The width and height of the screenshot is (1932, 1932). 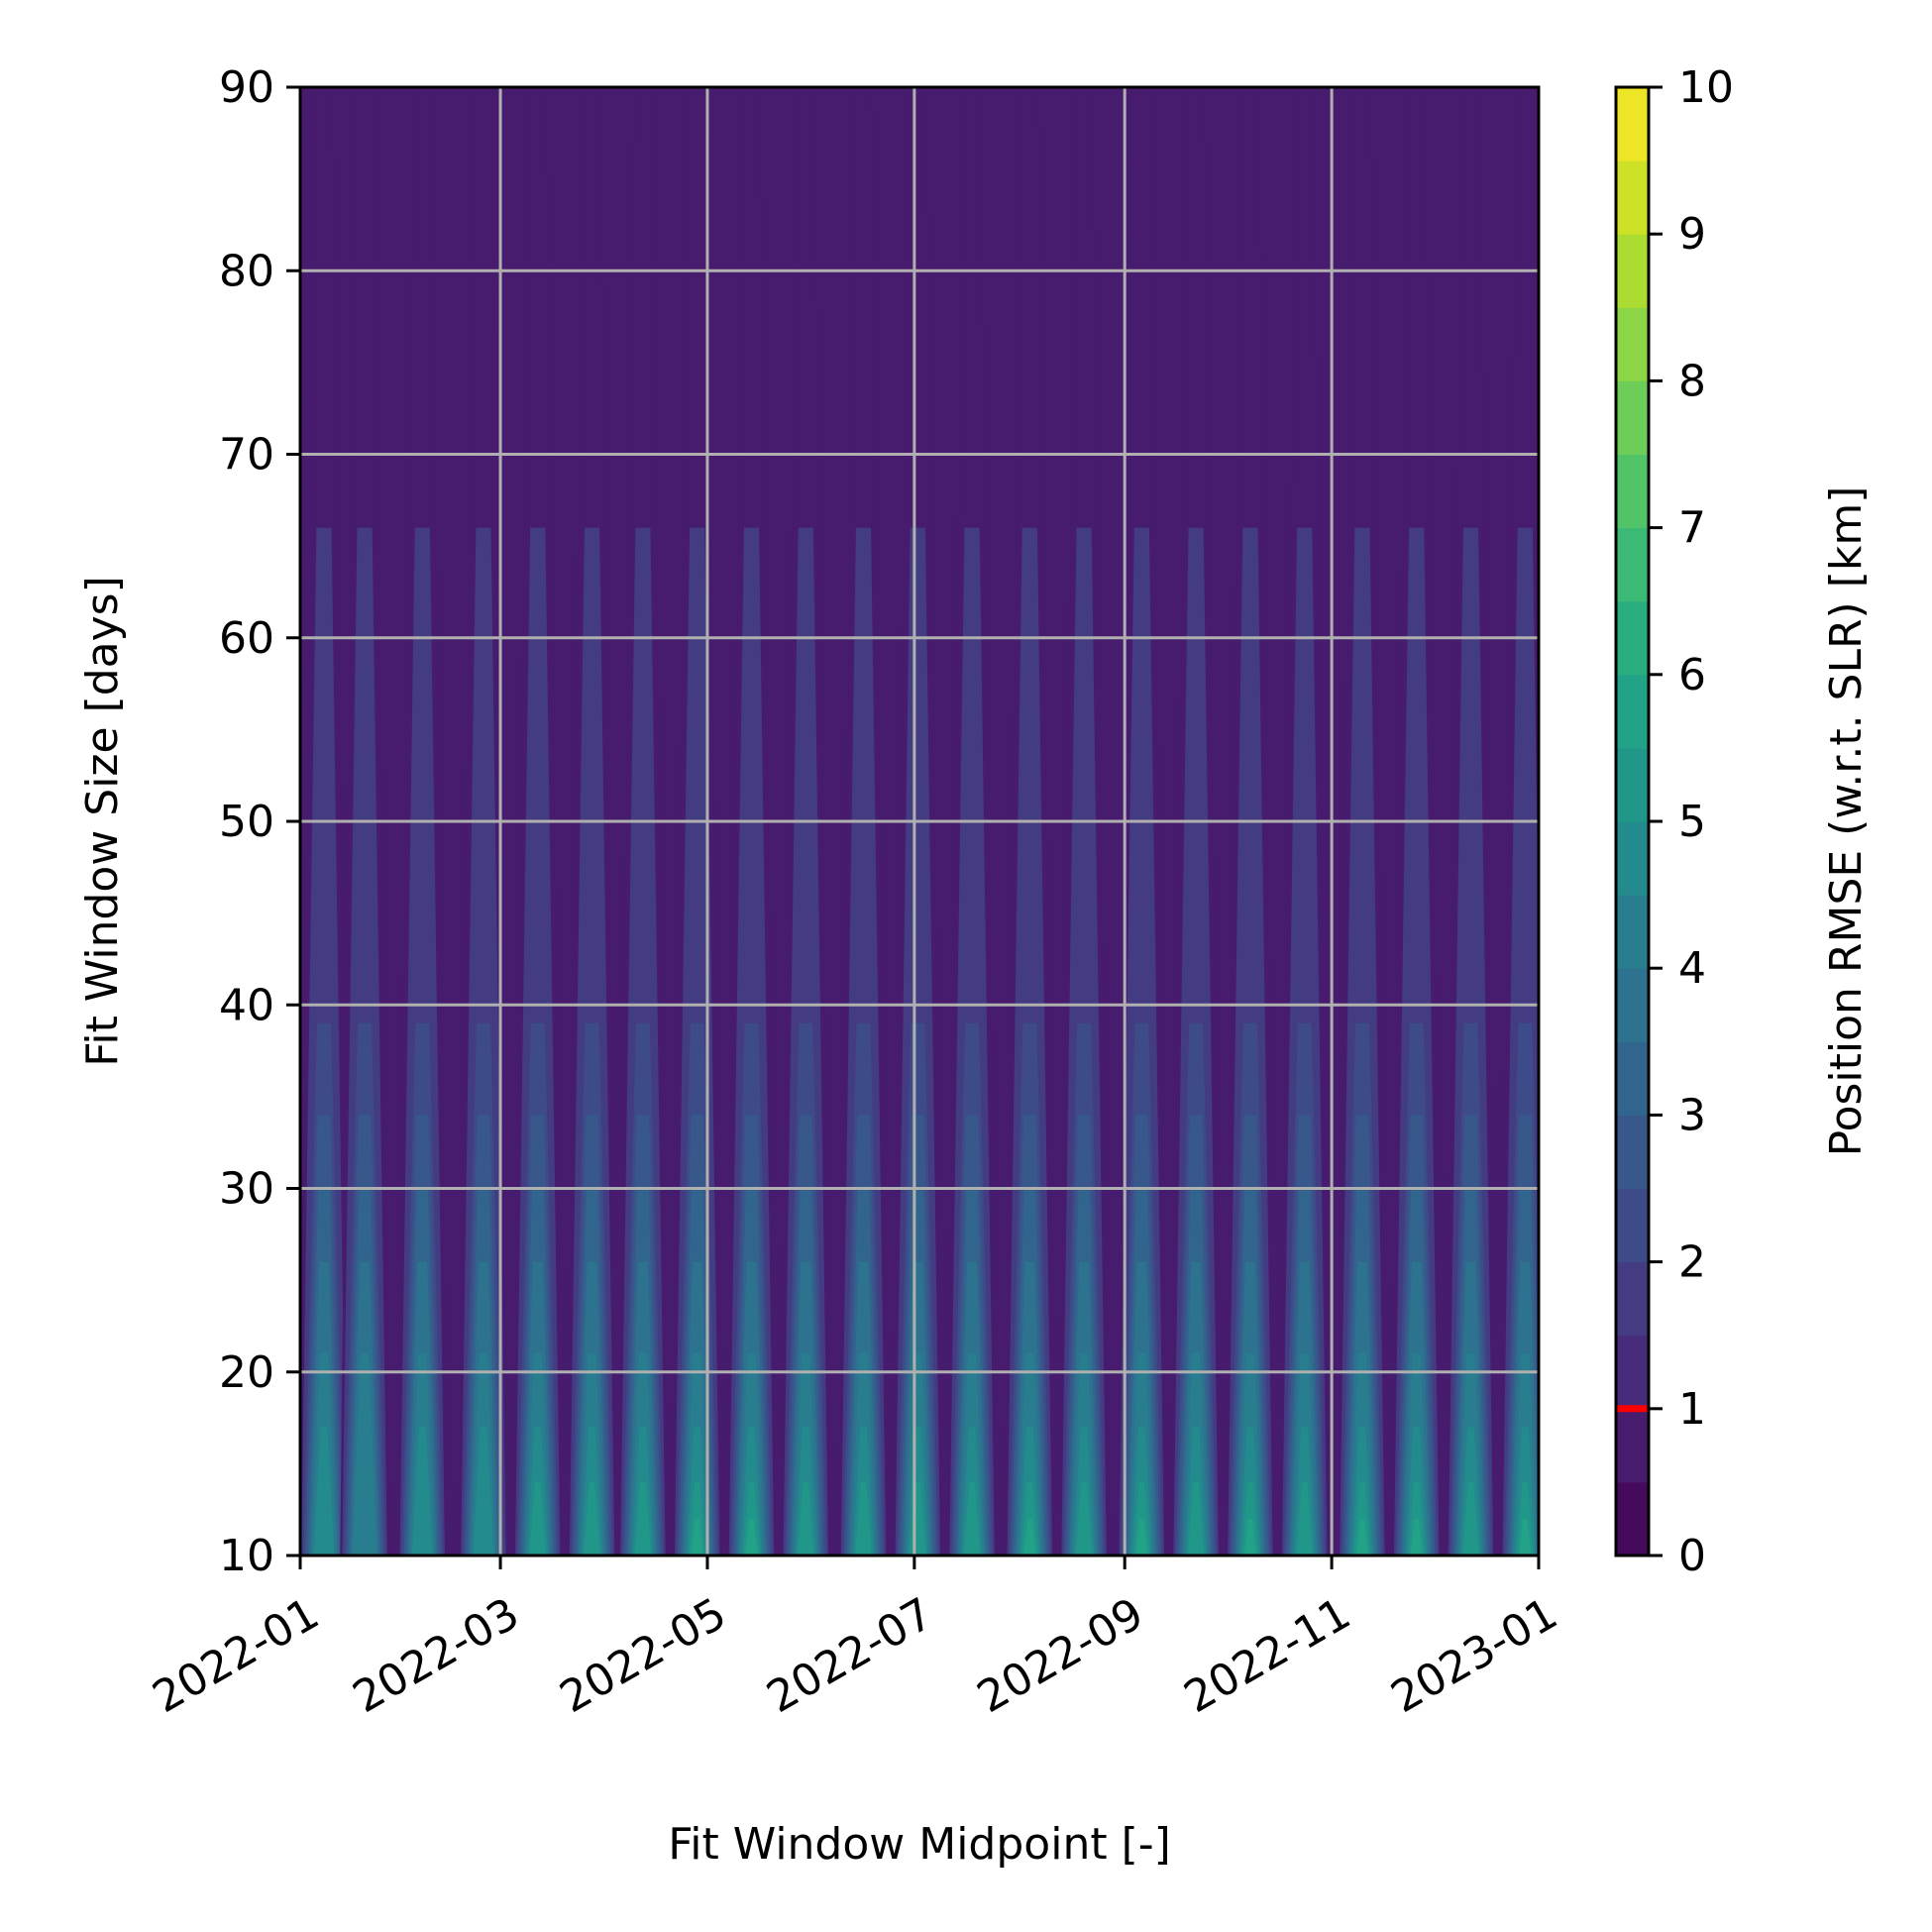 I want to click on x-tick-label: 2022-05, so click(x=644, y=1656).